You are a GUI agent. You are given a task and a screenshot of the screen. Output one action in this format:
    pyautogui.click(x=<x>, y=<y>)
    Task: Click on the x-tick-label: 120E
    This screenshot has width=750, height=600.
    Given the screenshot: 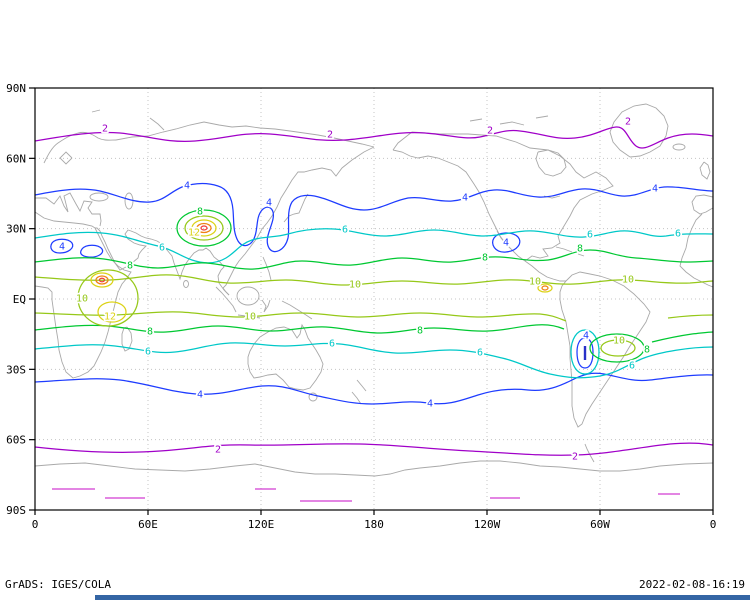 What is the action you would take?
    pyautogui.click(x=261, y=524)
    